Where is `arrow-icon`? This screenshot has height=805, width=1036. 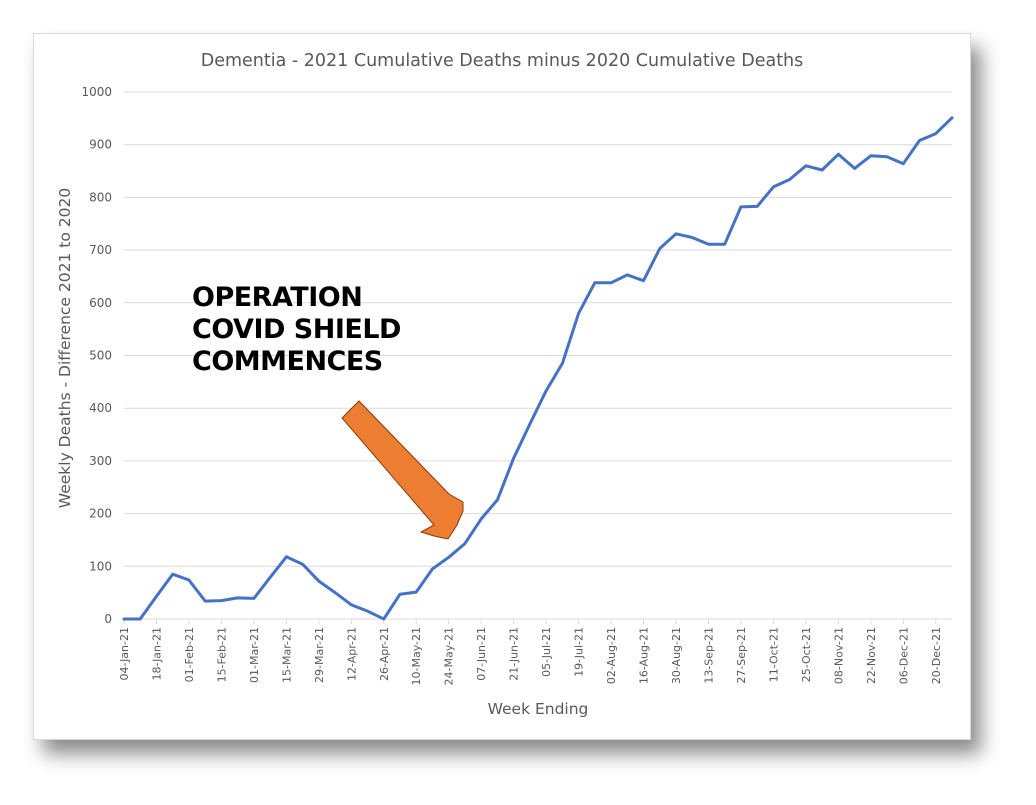
arrow-icon is located at coordinates (402, 470).